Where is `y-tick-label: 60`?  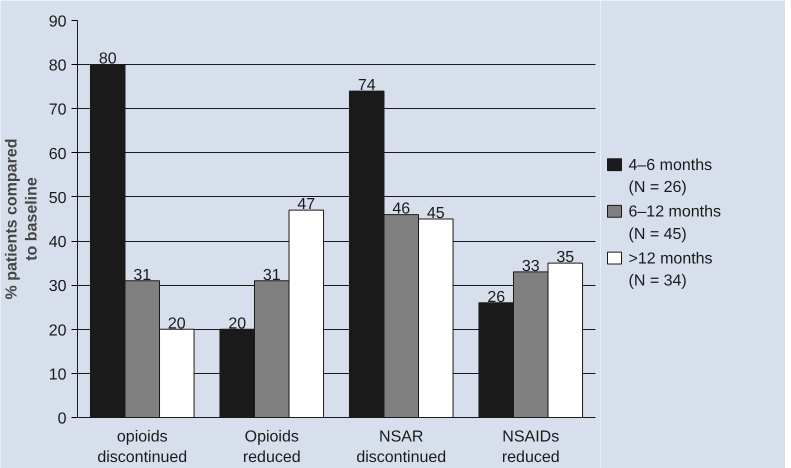
y-tick-label: 60 is located at coordinates (57, 154).